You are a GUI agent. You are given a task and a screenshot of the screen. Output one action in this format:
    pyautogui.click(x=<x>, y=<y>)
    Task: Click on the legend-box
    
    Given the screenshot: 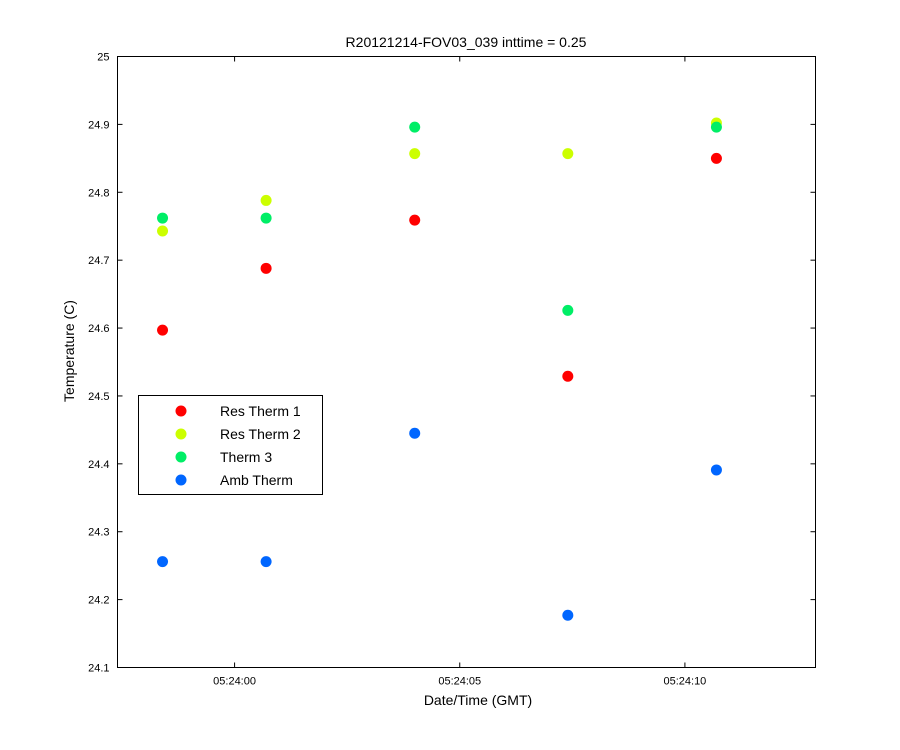 What is the action you would take?
    pyautogui.click(x=230, y=445)
    